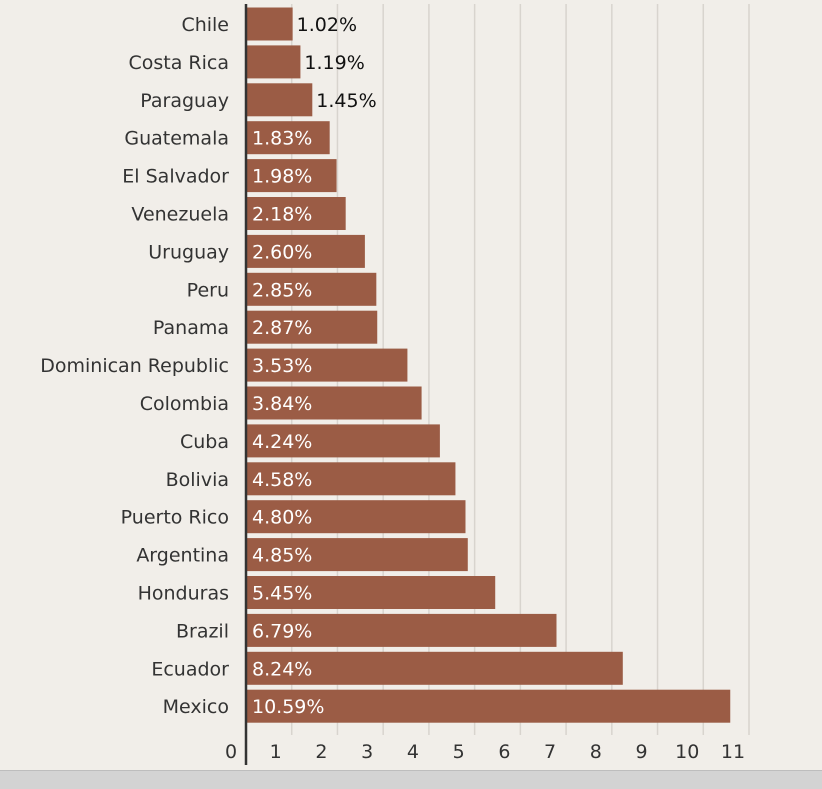 The height and width of the screenshot is (789, 822). I want to click on bar-costa-rica, so click(273, 62).